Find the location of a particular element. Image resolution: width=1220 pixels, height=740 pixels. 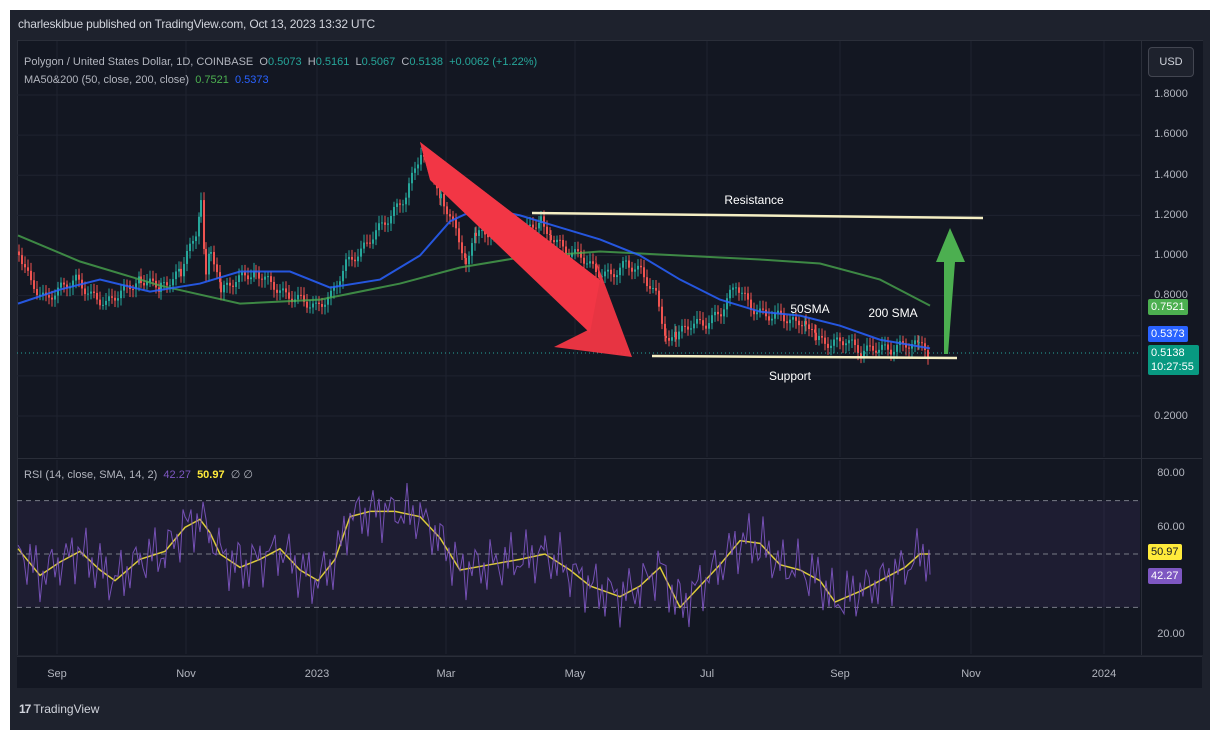

ma200-price-badge: 0.5373 is located at coordinates (1168, 334).